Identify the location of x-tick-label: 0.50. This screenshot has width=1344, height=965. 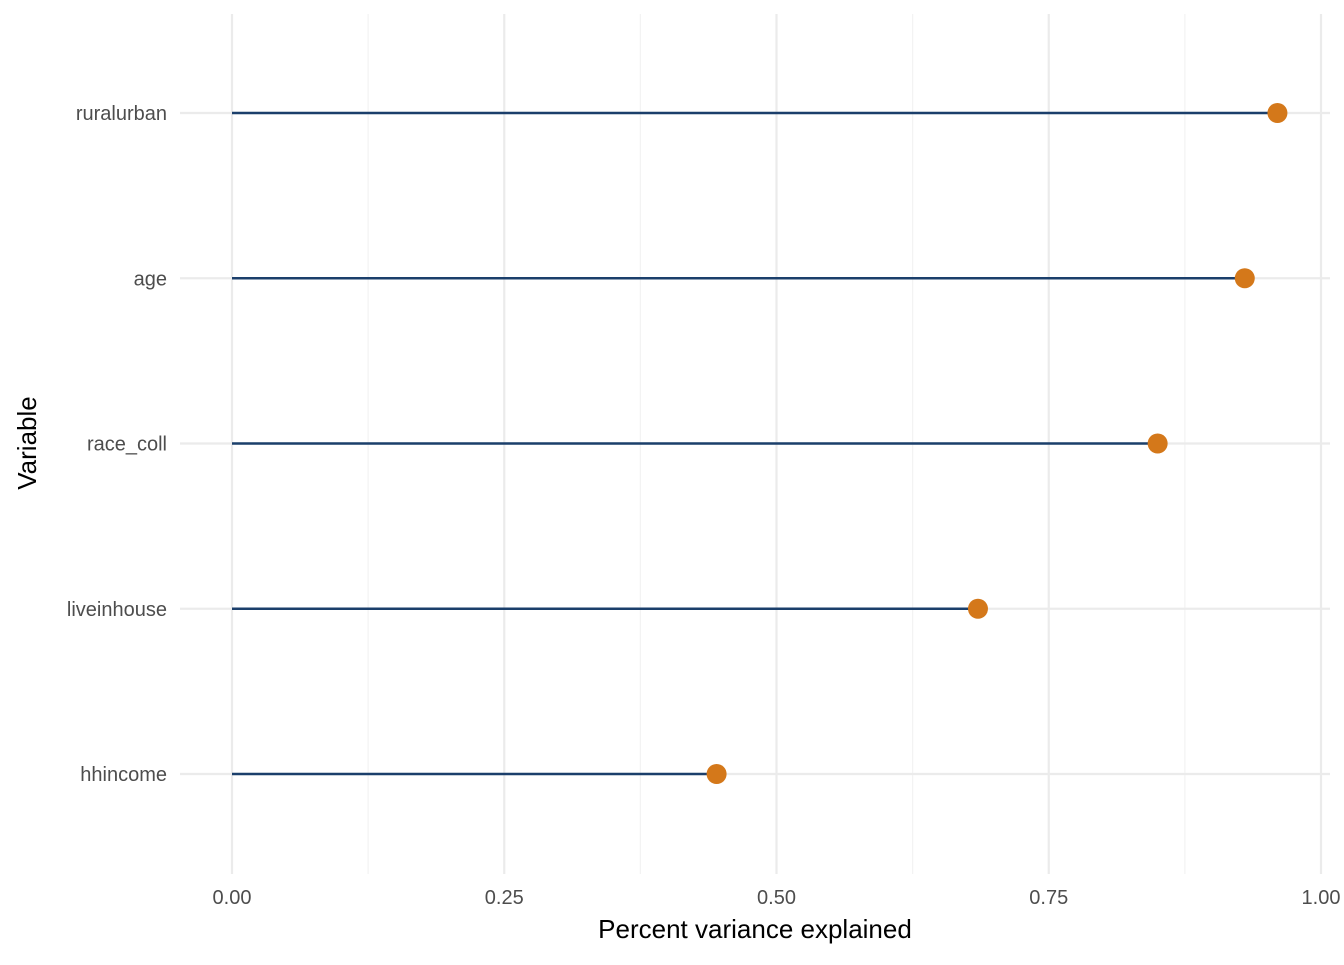
(776, 898).